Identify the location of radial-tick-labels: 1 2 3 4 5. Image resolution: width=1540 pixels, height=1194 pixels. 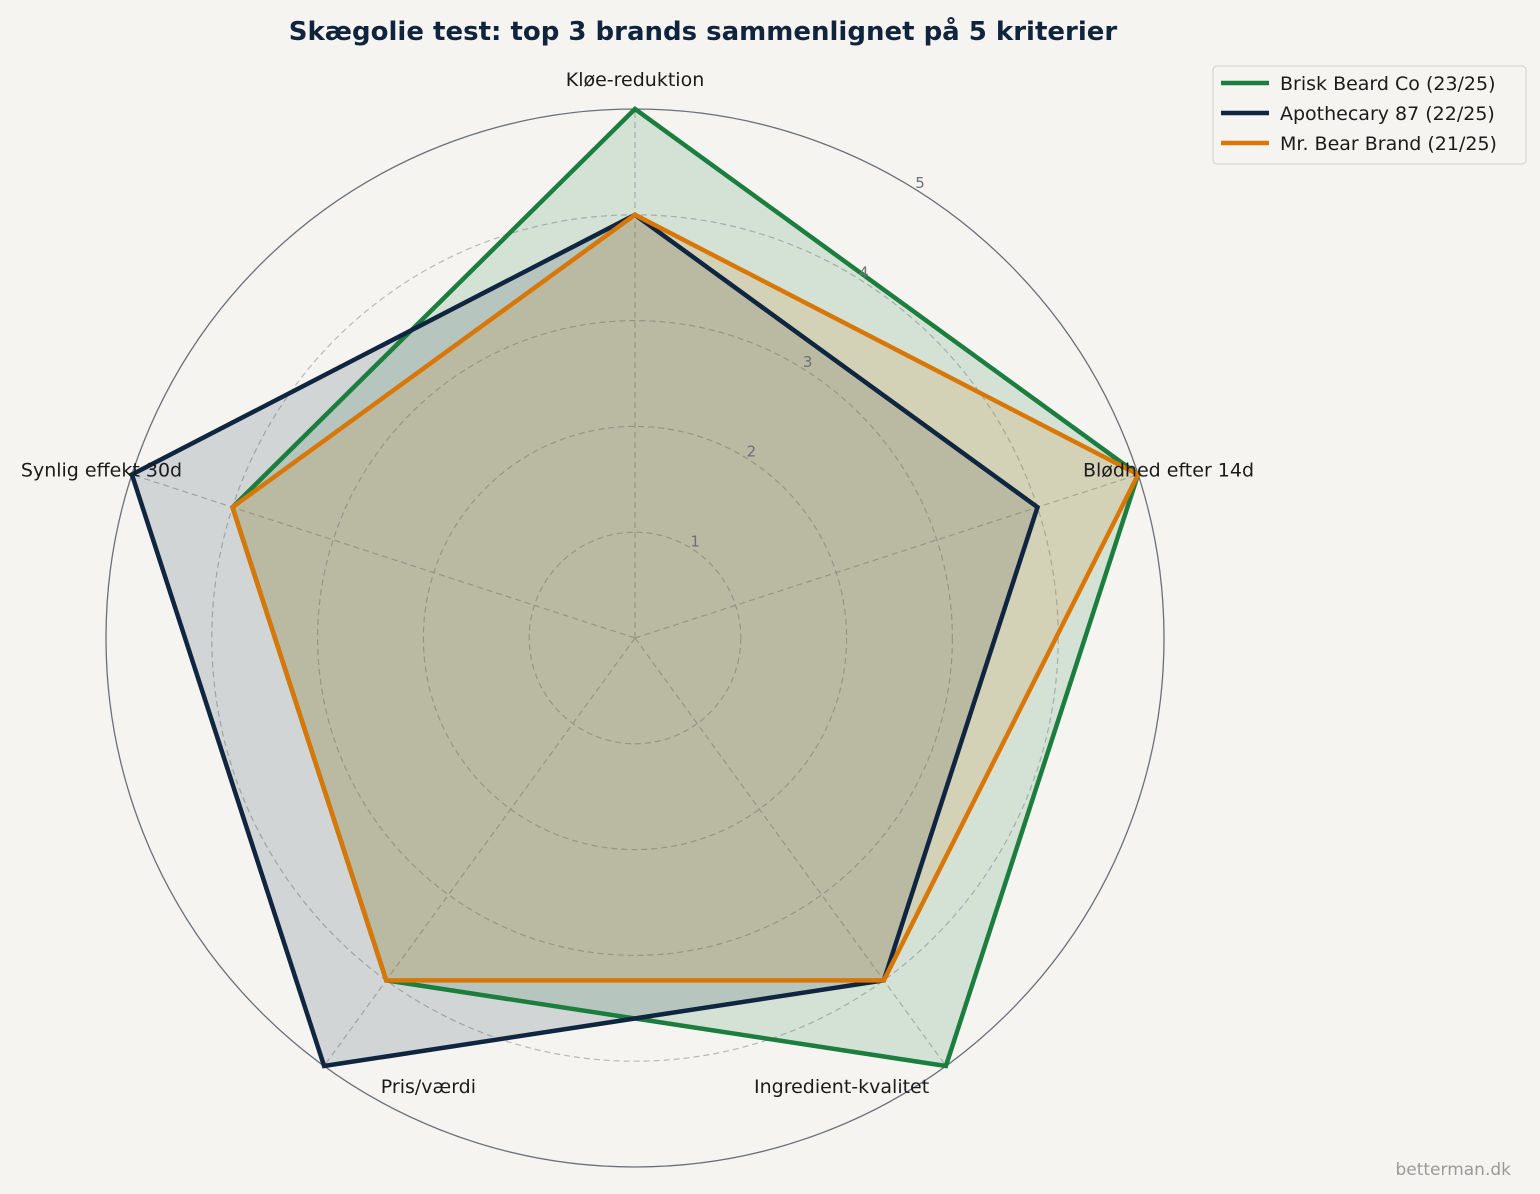
(807, 362).